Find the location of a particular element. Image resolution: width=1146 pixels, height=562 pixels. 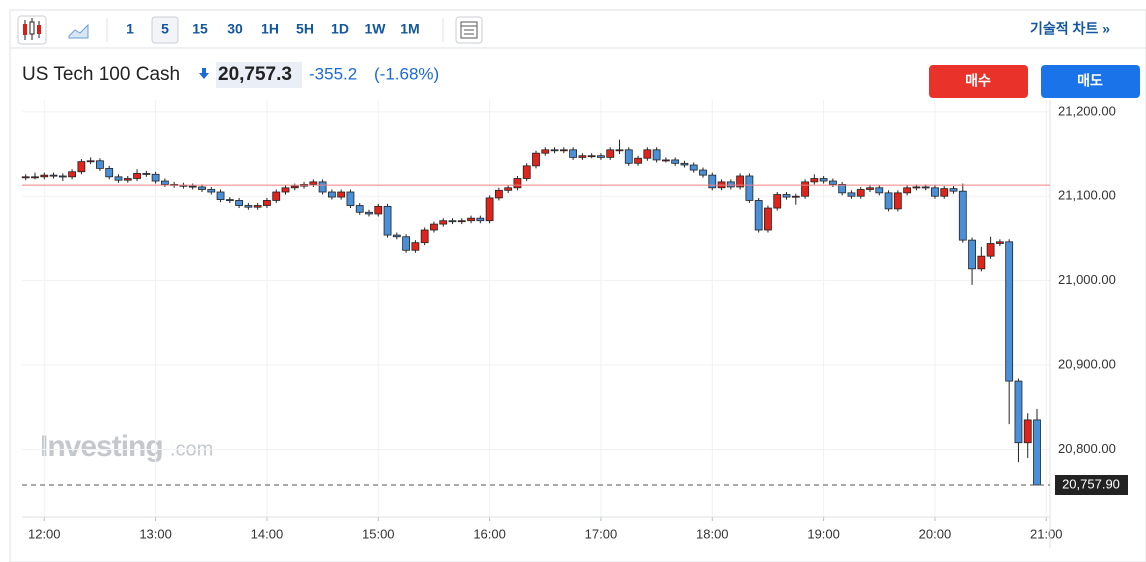

sell-button is located at coordinates (1090, 81).